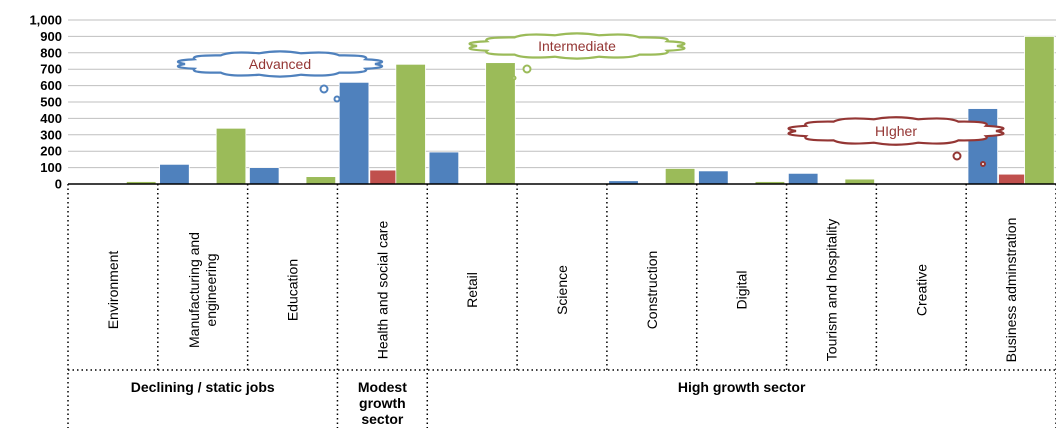  What do you see at coordinates (51, 102) in the screenshot?
I see `y-tick-label: 500` at bounding box center [51, 102].